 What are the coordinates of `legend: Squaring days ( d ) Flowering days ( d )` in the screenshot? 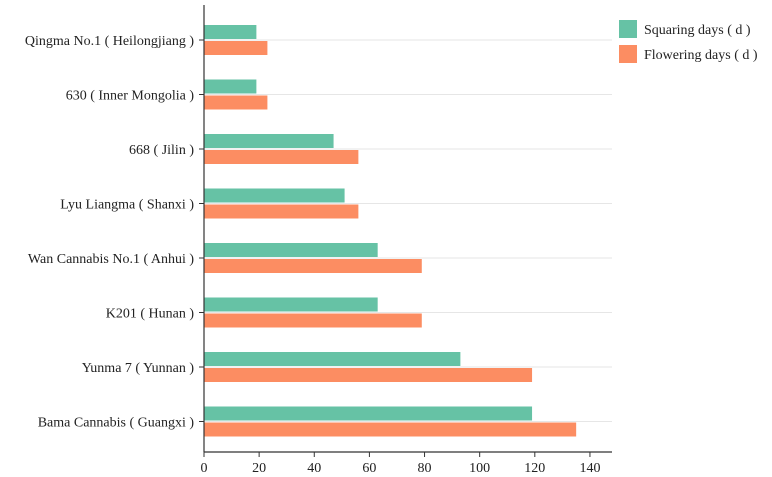 It's located at (688, 41).